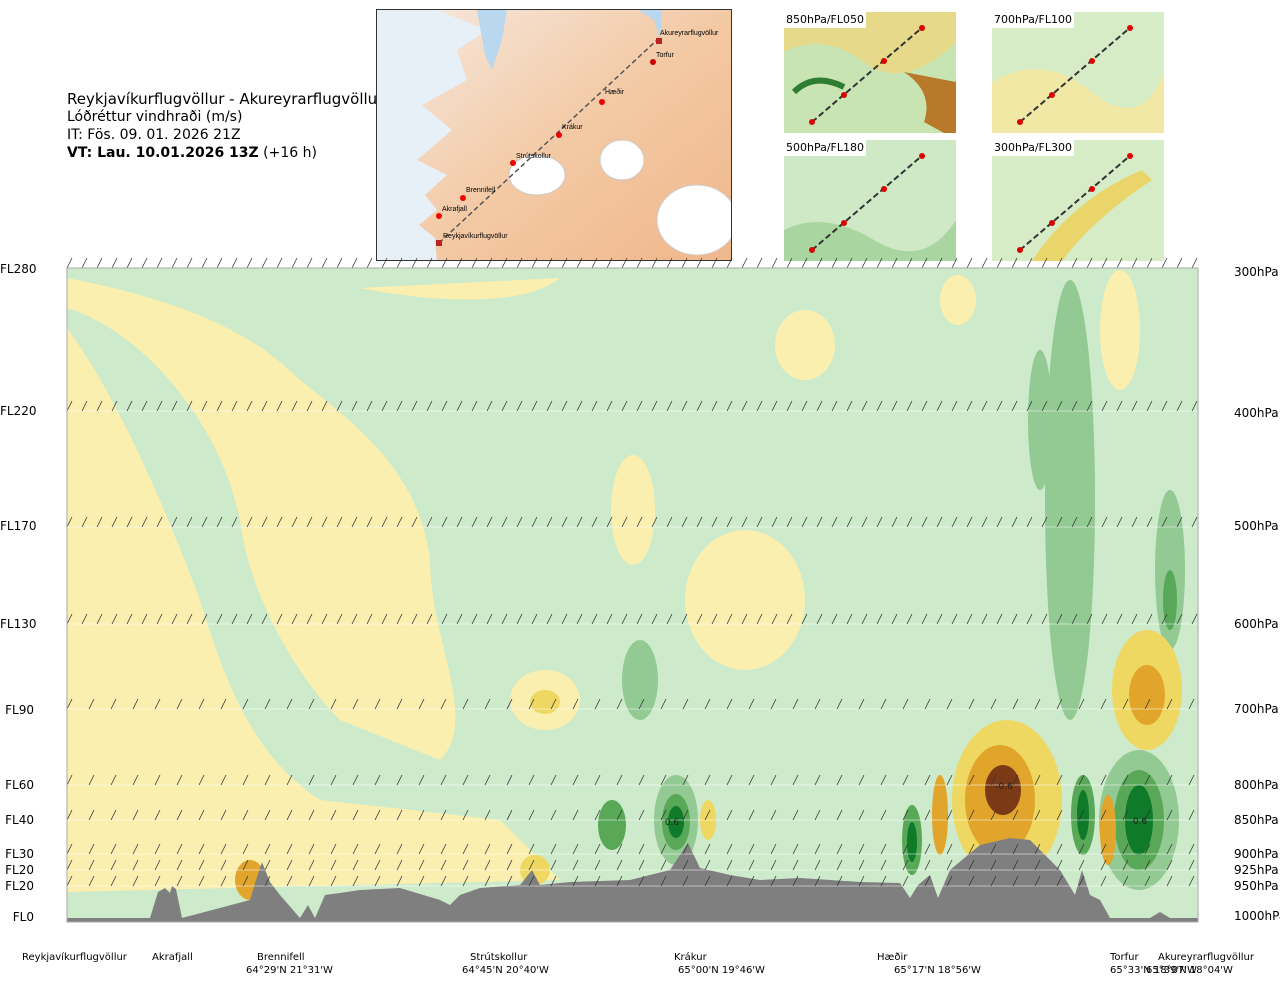 The height and width of the screenshot is (981, 1280). Describe the element at coordinates (665, 55) in the screenshot. I see `map-label-torfur: Torfur` at that location.